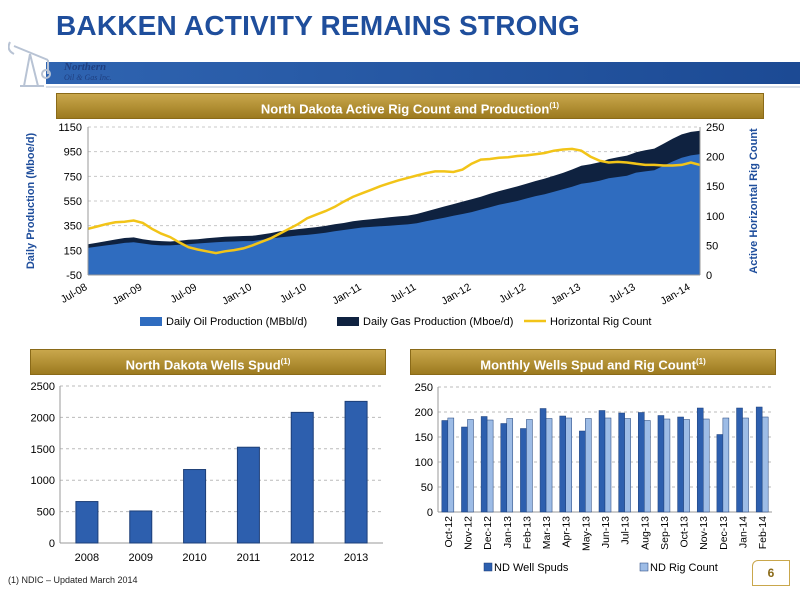  What do you see at coordinates (712, 246) in the screenshot?
I see `y2-tick-label: 50` at bounding box center [712, 246].